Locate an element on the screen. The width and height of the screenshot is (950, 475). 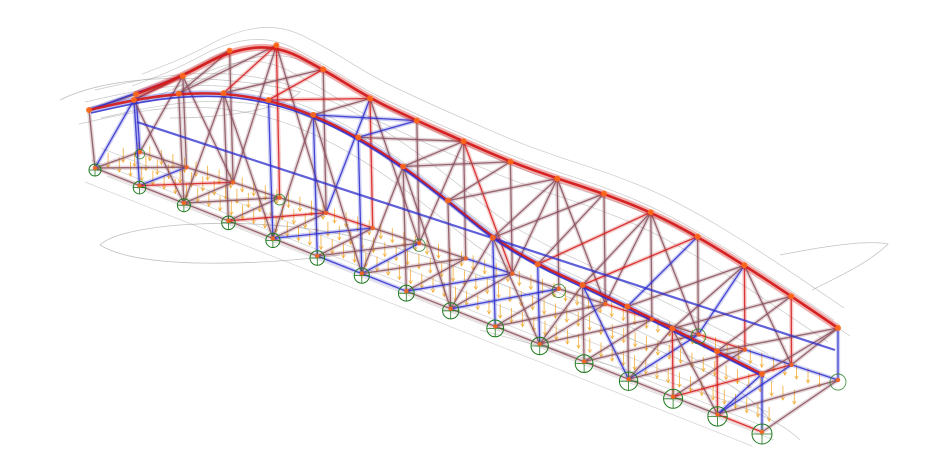
bottom-chord-near is located at coordinates (739, 423).